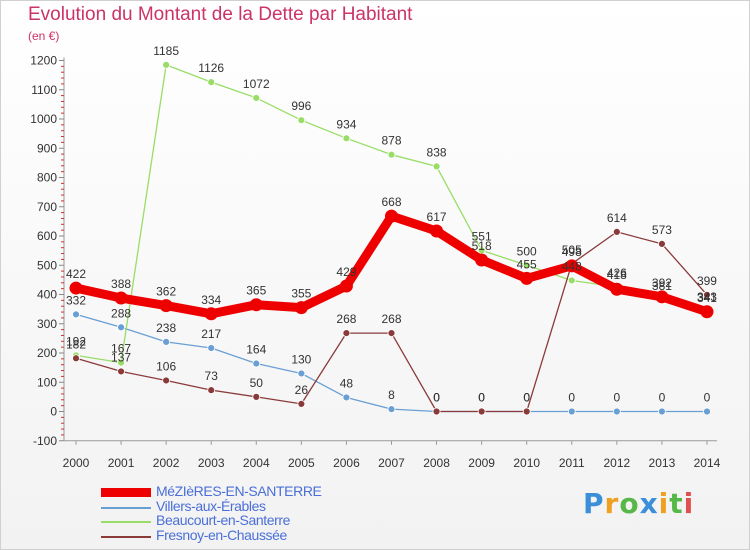 This screenshot has width=750, height=550. What do you see at coordinates (482, 246) in the screenshot?
I see `data-label: 518` at bounding box center [482, 246].